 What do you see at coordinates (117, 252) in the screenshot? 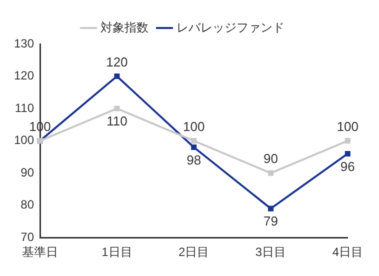
I see `x-tick-label: 1日目` at bounding box center [117, 252].